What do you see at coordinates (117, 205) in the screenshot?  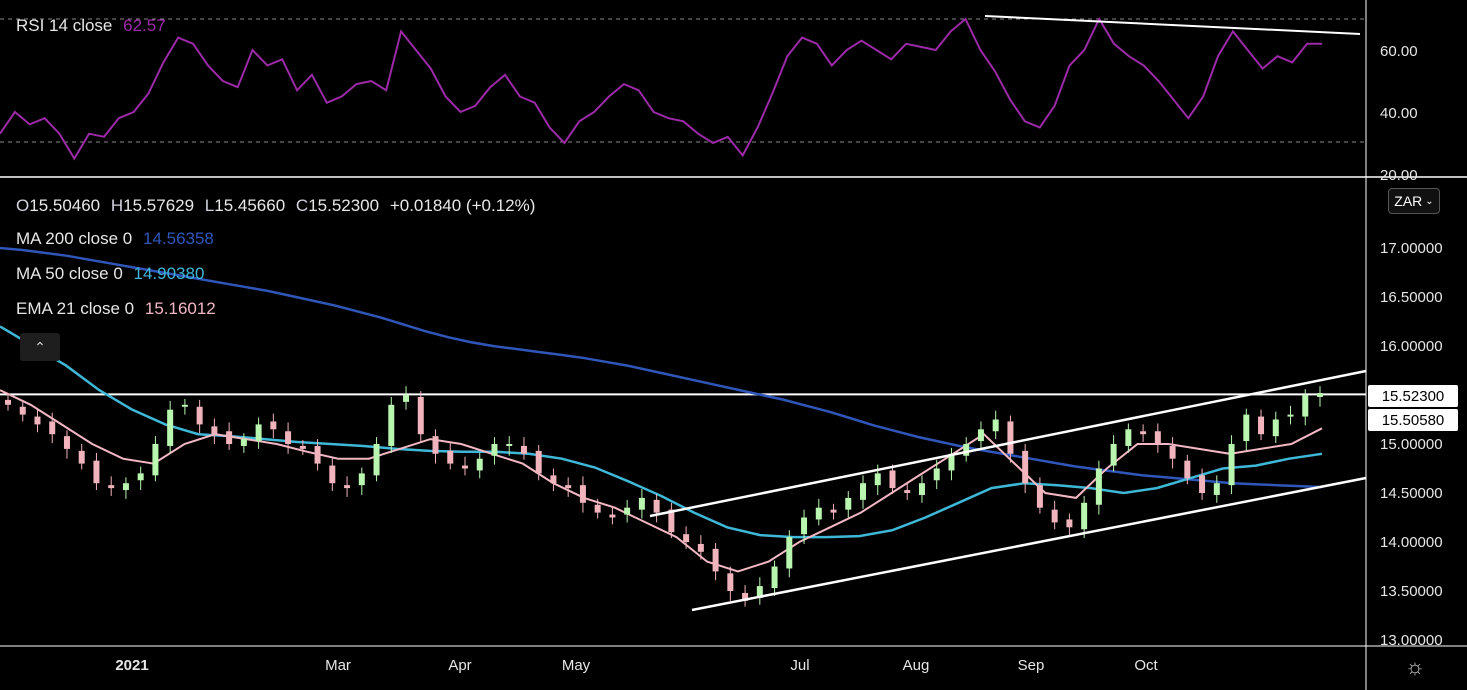 I see `high-label: H` at bounding box center [117, 205].